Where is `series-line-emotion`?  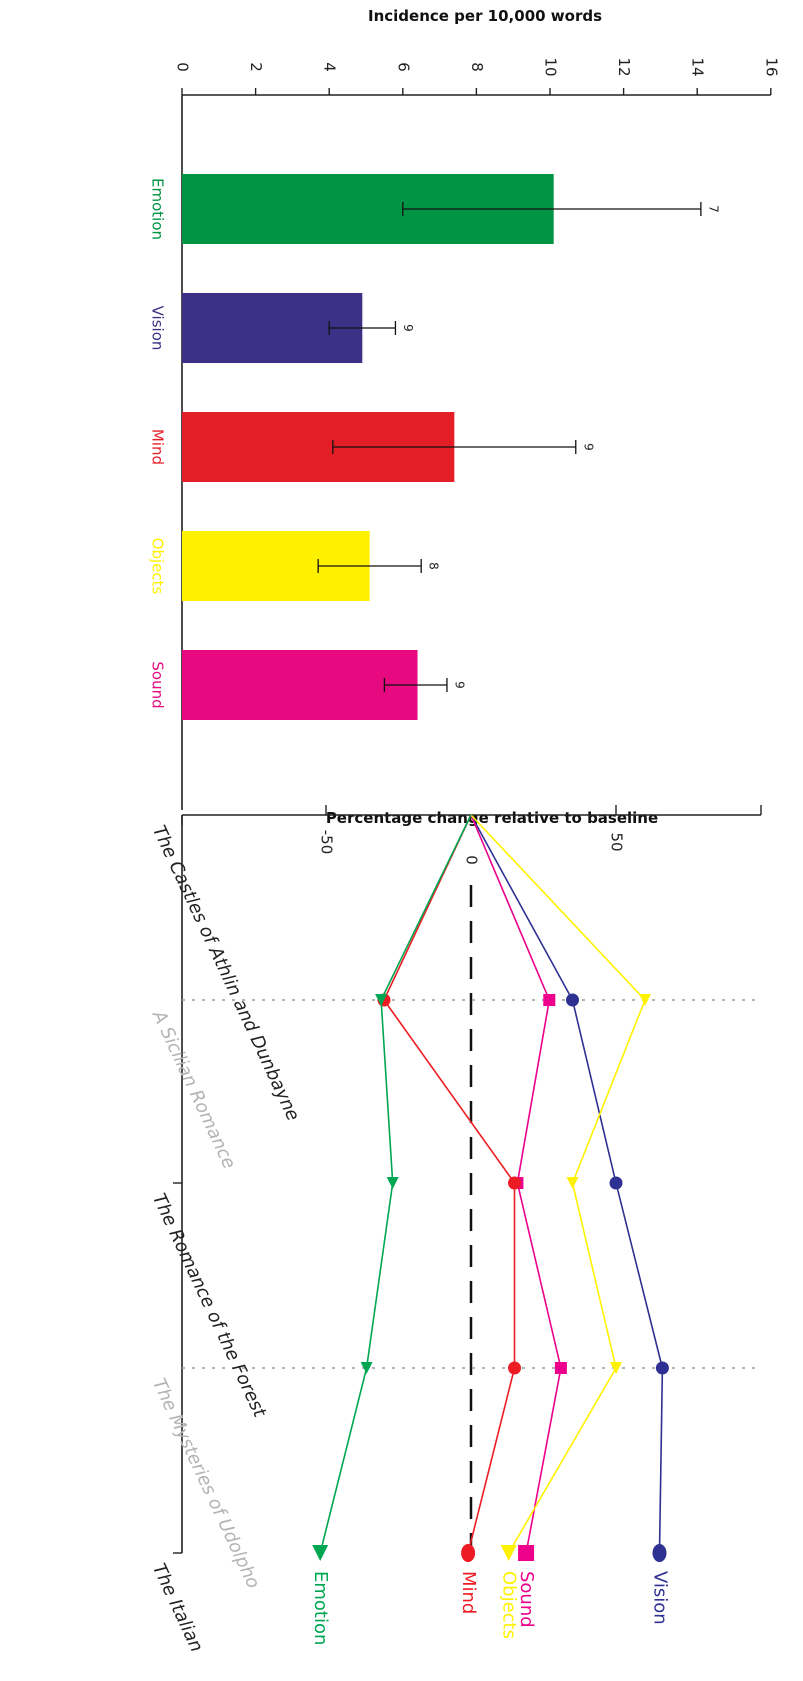
series-line-emotion is located at coordinates (395, 1184).